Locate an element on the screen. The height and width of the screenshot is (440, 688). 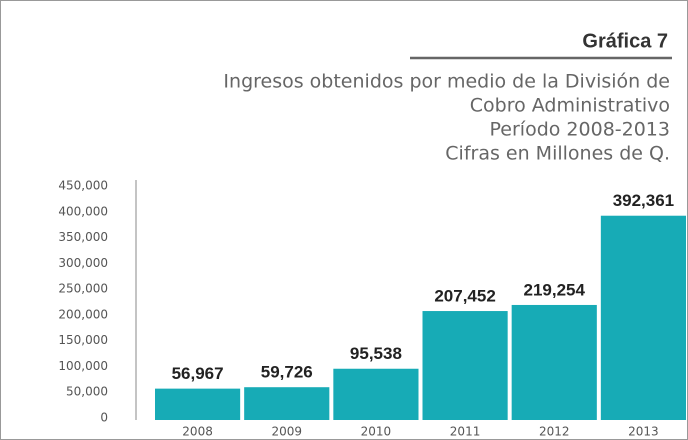
y-tick-label: 200,000 is located at coordinates (83, 314).